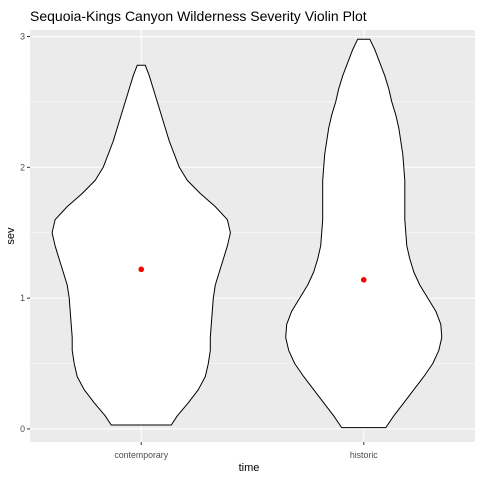  What do you see at coordinates (22, 429) in the screenshot?
I see `y-tick-label: 0` at bounding box center [22, 429].